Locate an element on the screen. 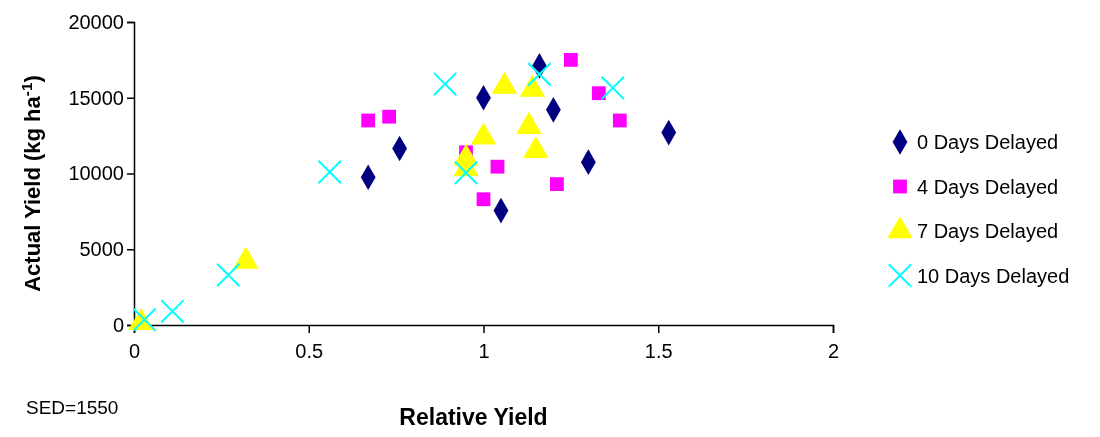 The image size is (1100, 437). x-axis-title: Relative Yield is located at coordinates (473, 417).